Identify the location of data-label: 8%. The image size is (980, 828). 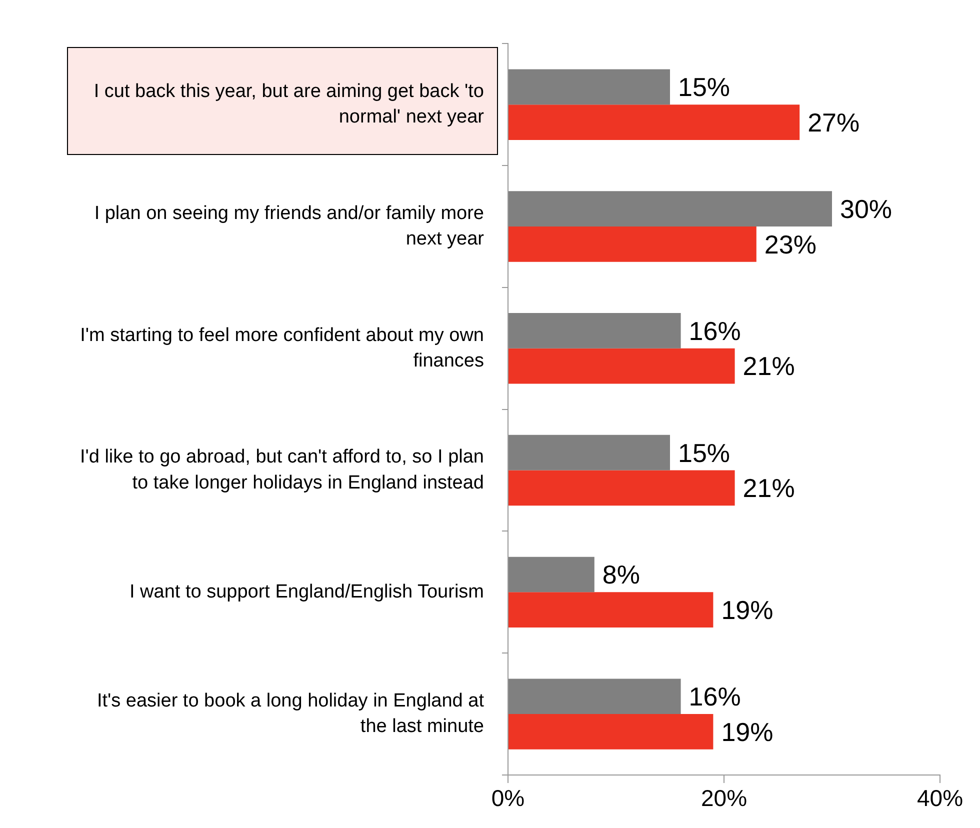
(621, 575).